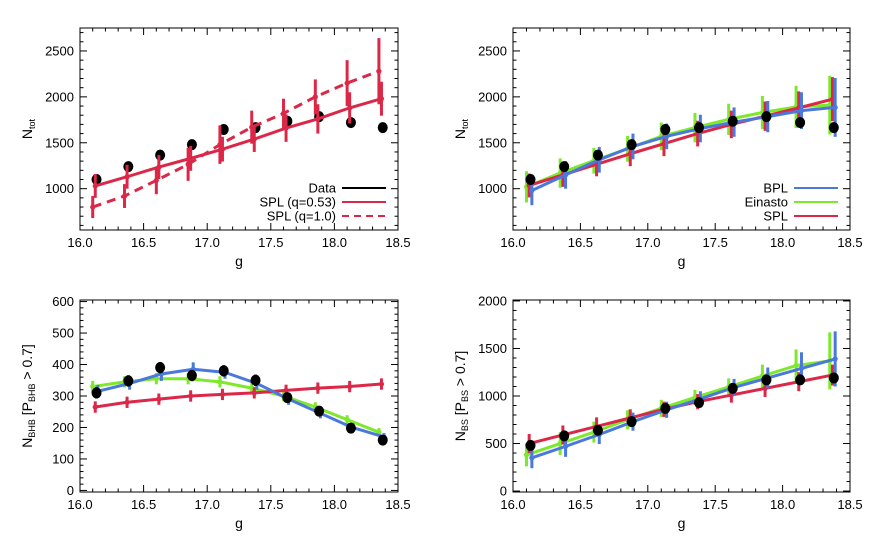 This screenshot has width=872, height=545. Describe the element at coordinates (301, 216) in the screenshot. I see `legend-label: SPL (q=1.0)` at that location.